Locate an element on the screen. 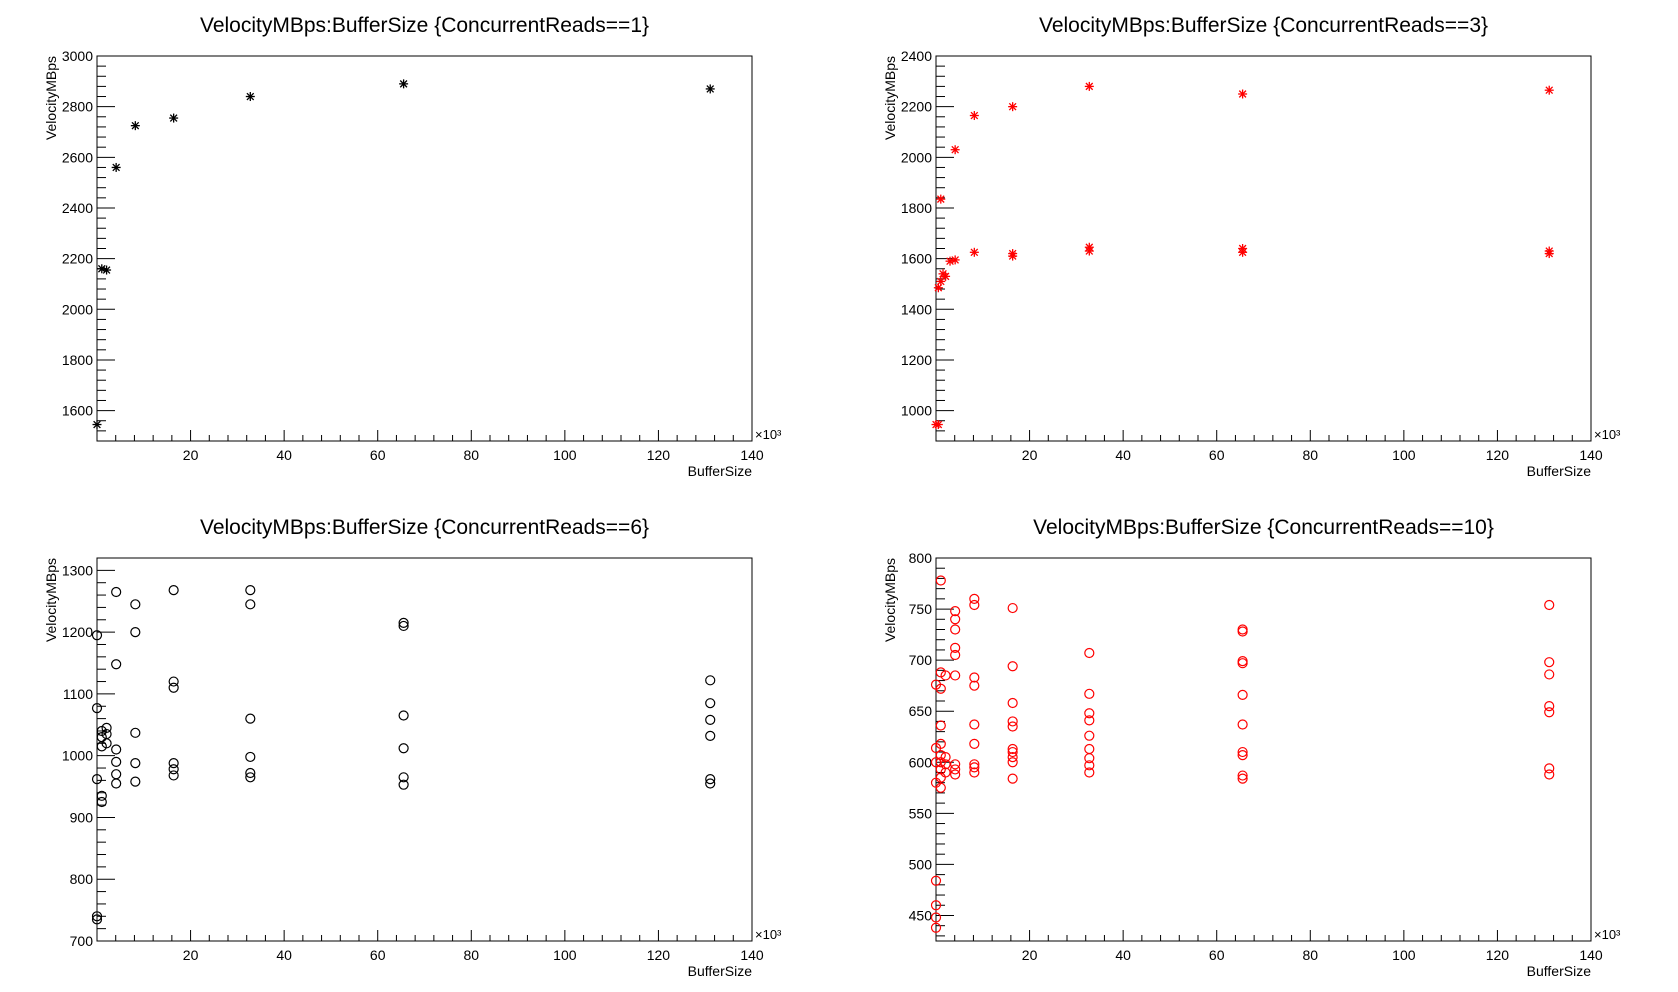  y-tick-label: 2800 is located at coordinates (77, 107).